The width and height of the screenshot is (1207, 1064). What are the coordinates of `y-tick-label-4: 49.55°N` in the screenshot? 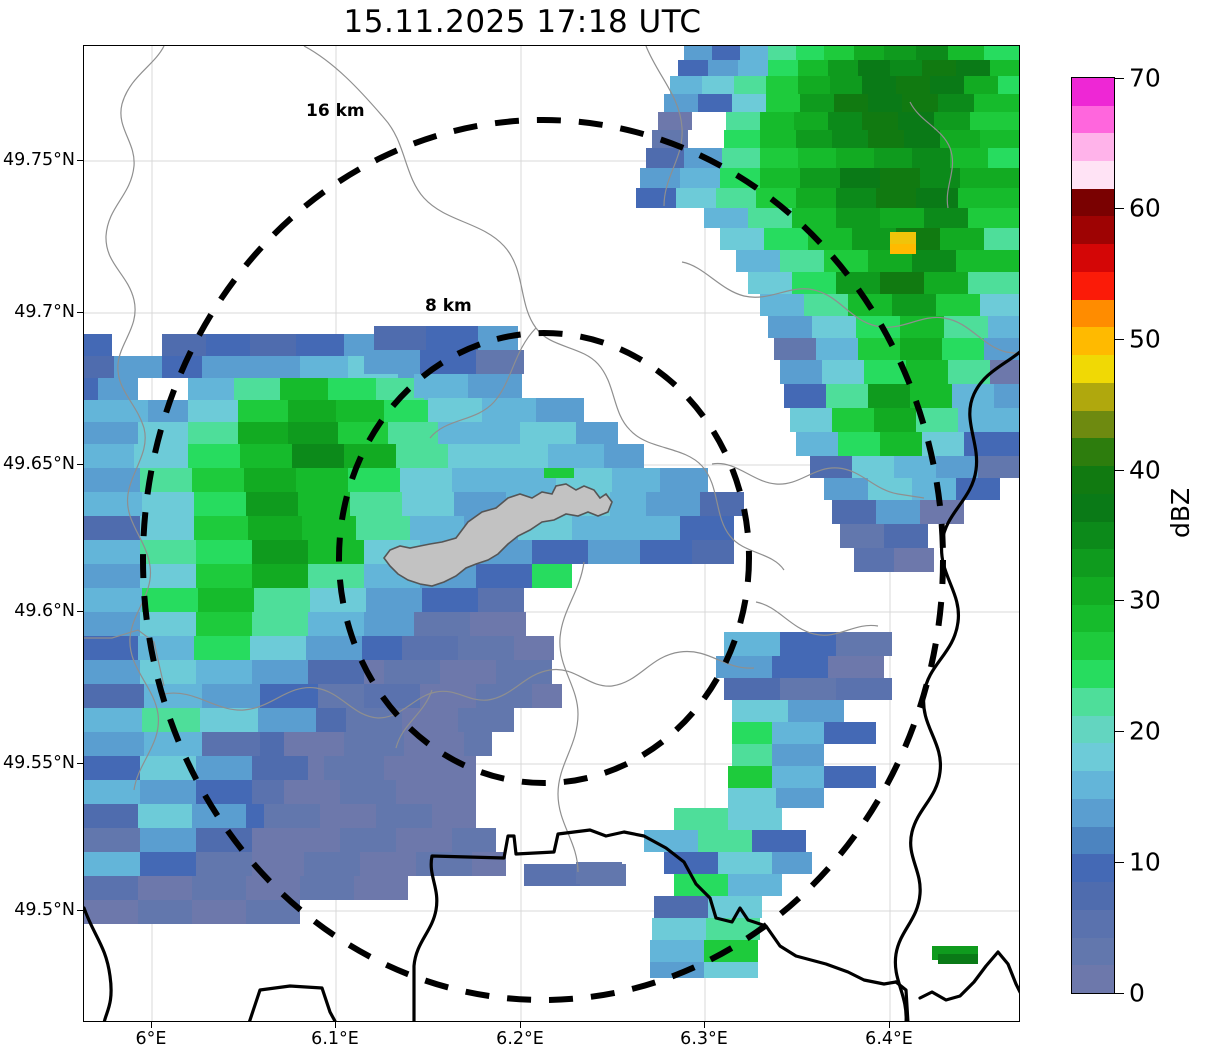 It's located at (39, 763).